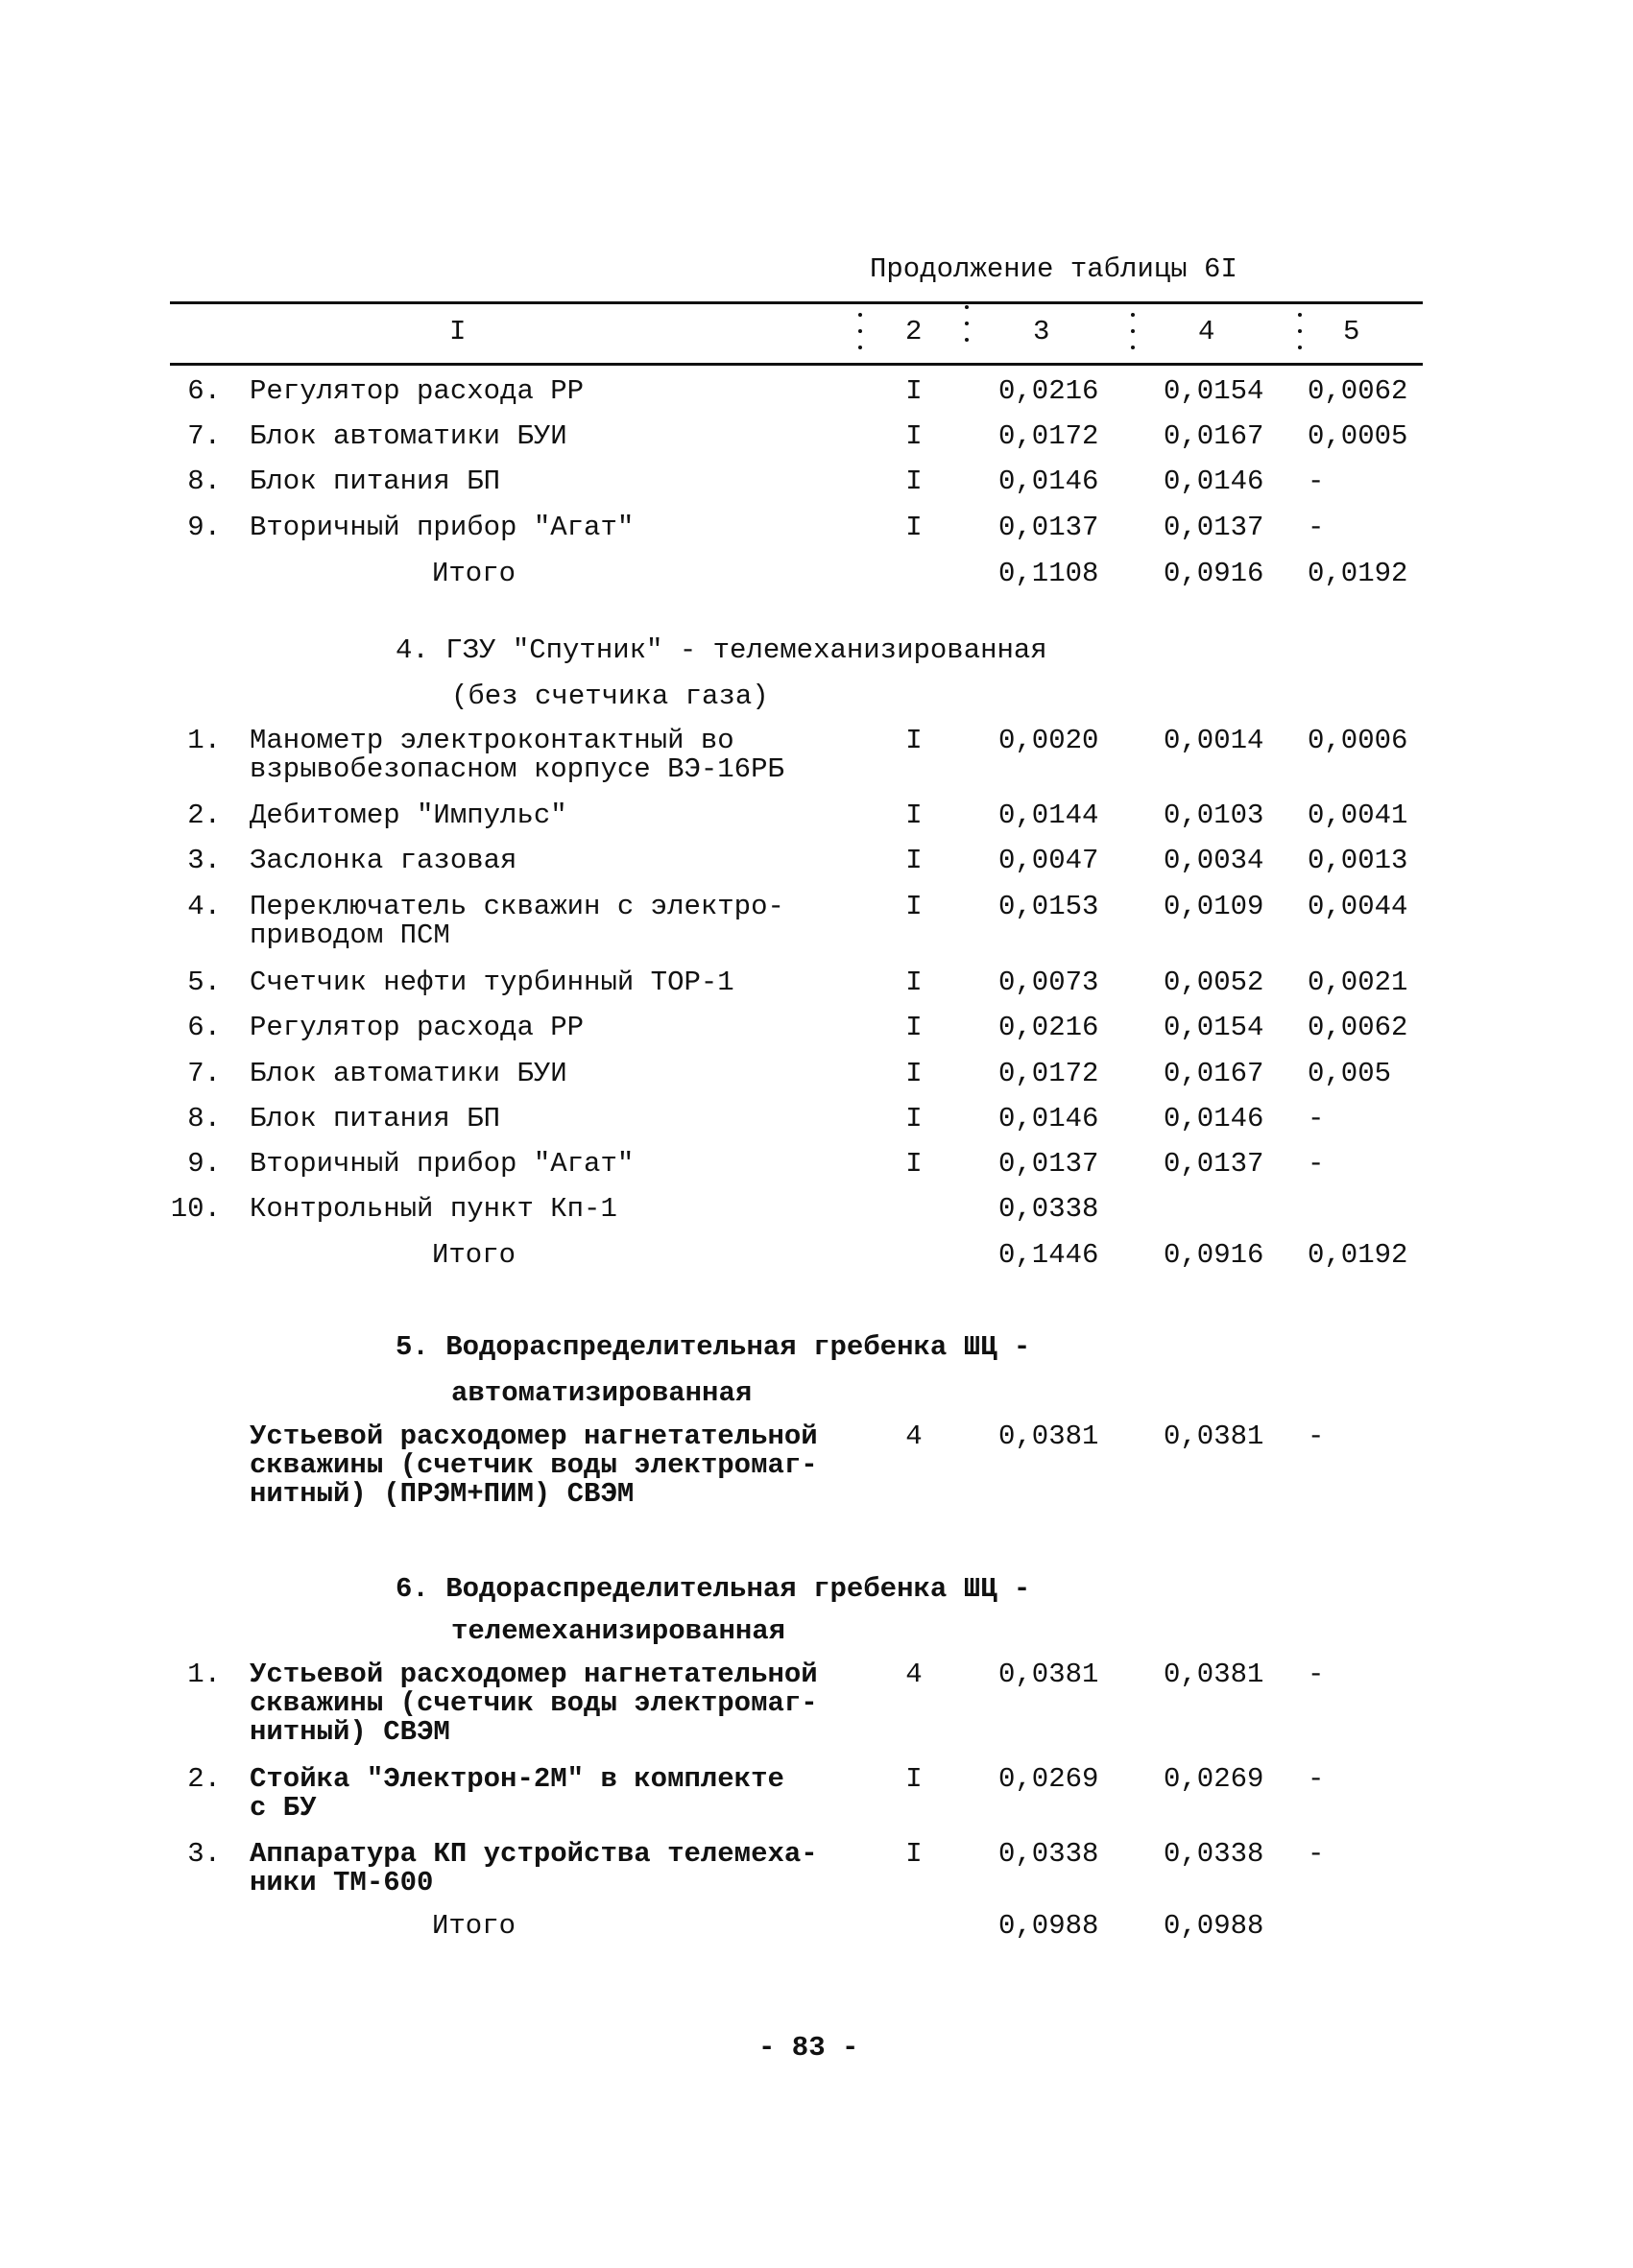  I want to click on col5-value: 0,0041, so click(1358, 815).